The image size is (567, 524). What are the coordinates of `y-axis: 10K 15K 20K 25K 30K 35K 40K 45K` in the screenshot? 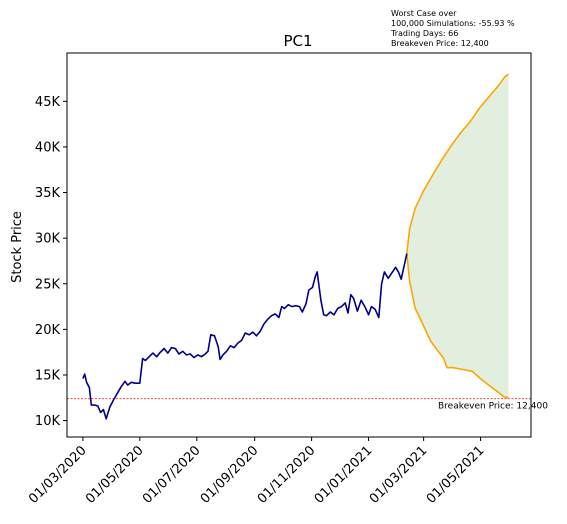 It's located at (51, 262).